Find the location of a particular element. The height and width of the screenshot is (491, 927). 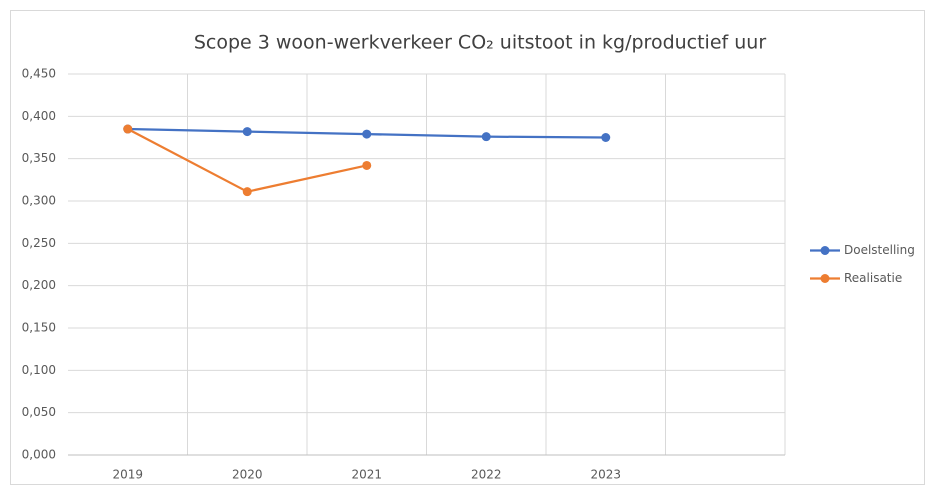

y-tick-label: 0,450 is located at coordinates (39, 74).